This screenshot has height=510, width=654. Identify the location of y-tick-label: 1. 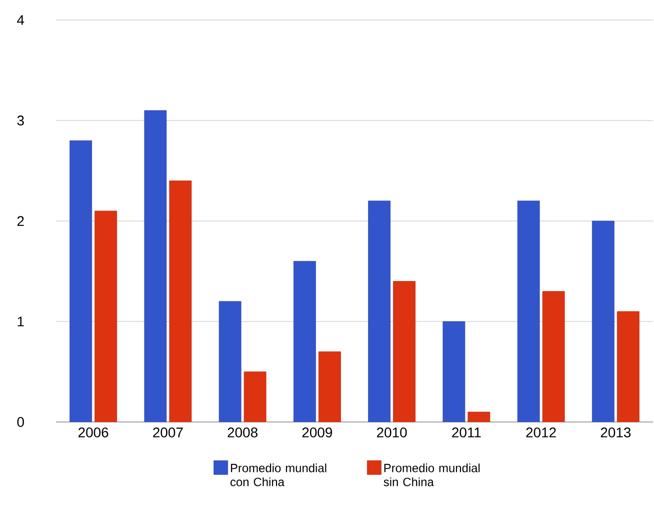
(21, 321).